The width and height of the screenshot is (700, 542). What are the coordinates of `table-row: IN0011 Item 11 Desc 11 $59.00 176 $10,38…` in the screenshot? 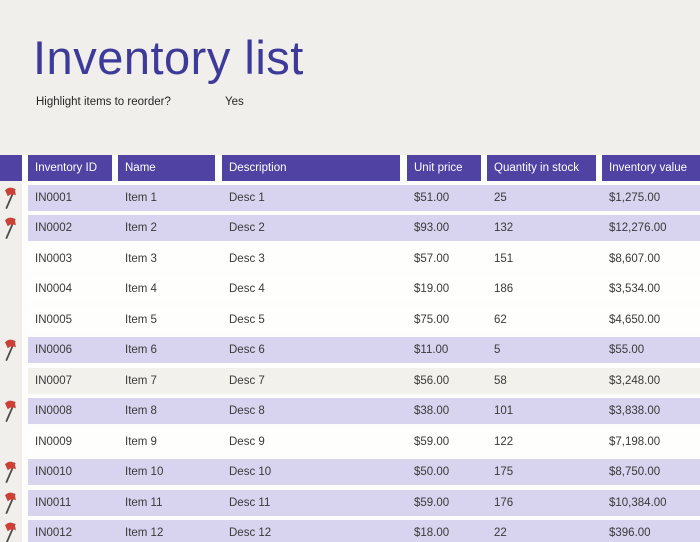 It's located at (350, 502).